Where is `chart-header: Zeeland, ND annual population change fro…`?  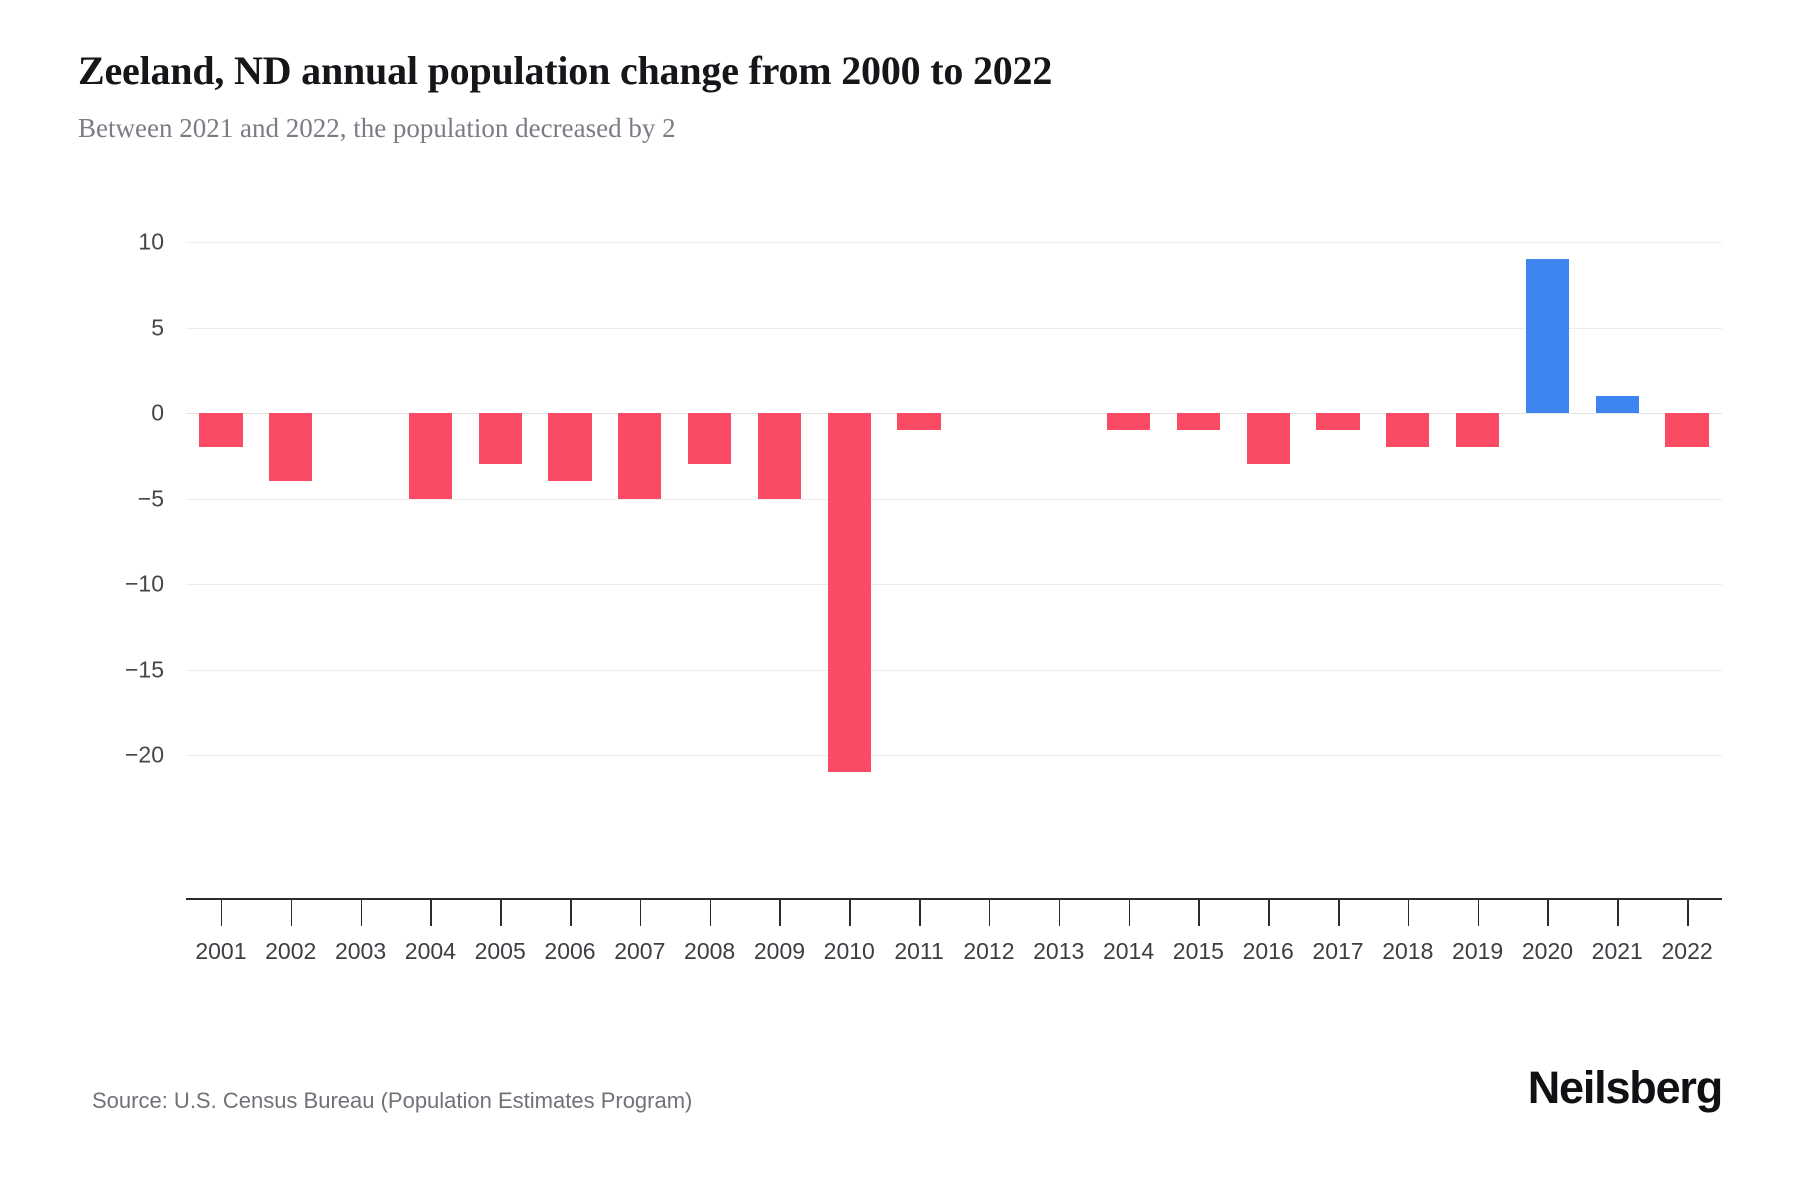 chart-header: Zeeland, ND annual population change fro… is located at coordinates (903, 96).